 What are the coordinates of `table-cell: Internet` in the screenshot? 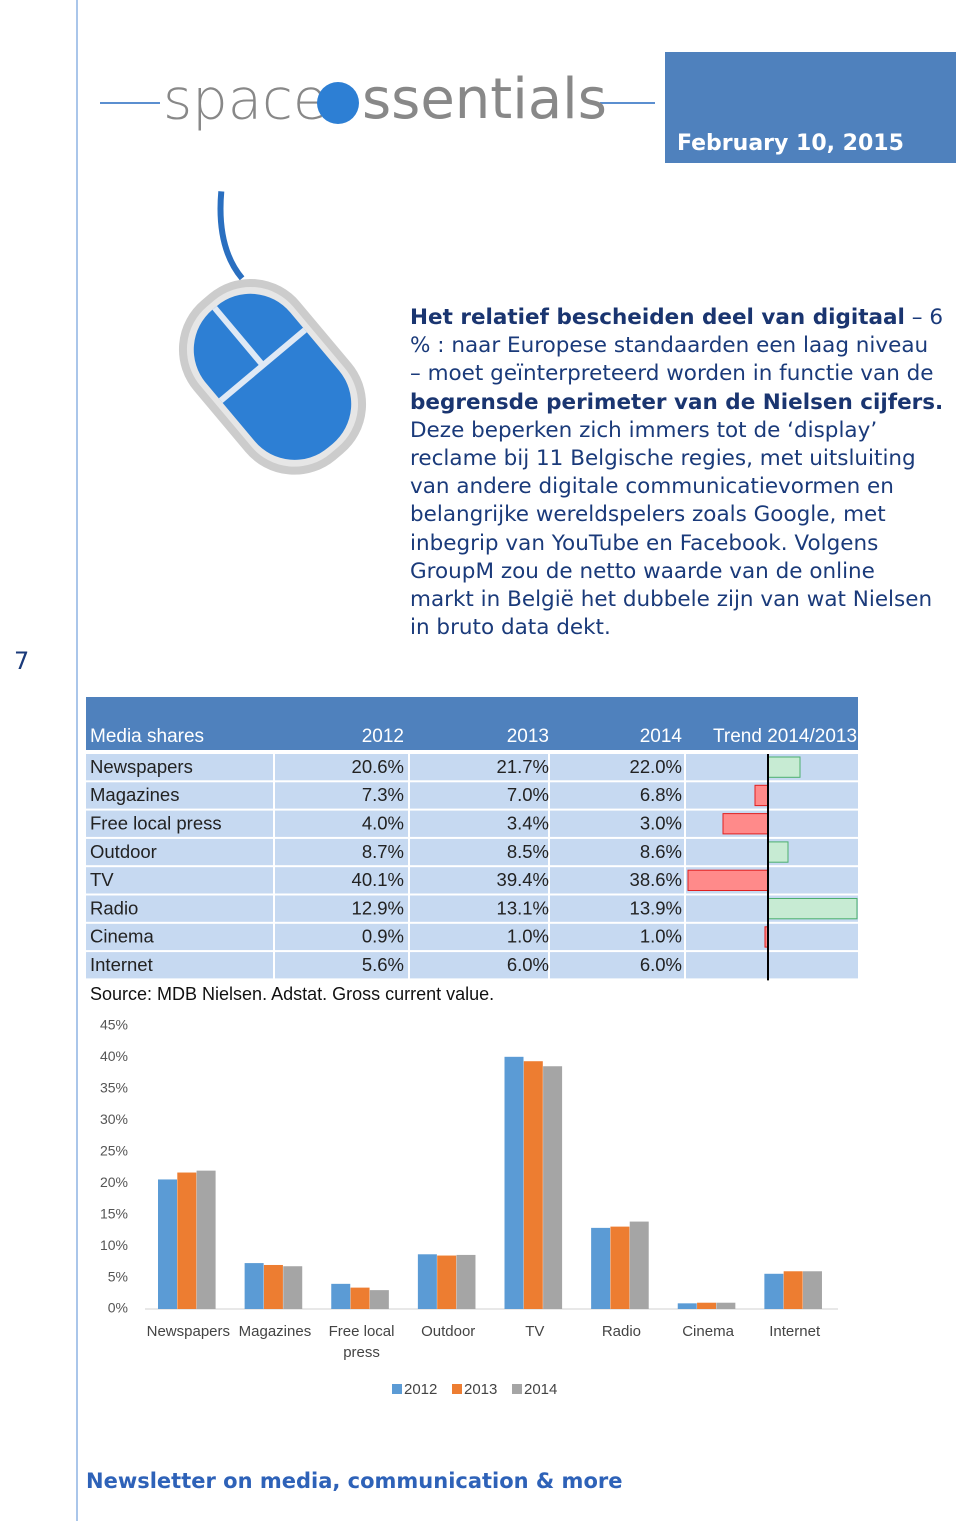 It's located at (121, 964).